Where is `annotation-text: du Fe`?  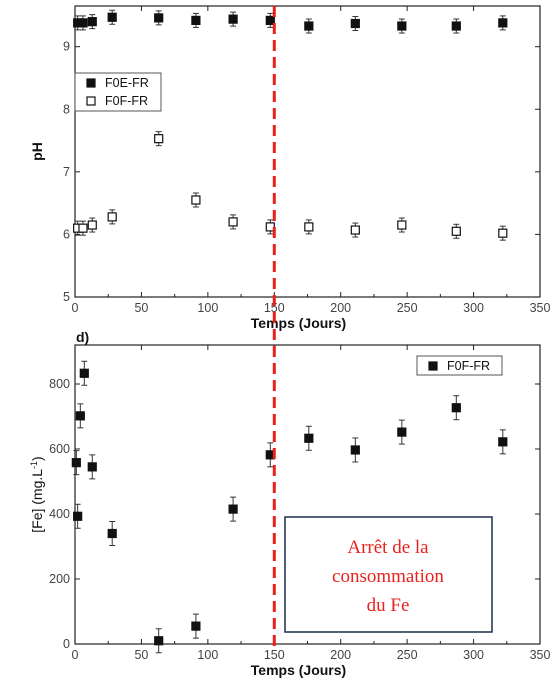
annotation-text: du Fe is located at coordinates (388, 605).